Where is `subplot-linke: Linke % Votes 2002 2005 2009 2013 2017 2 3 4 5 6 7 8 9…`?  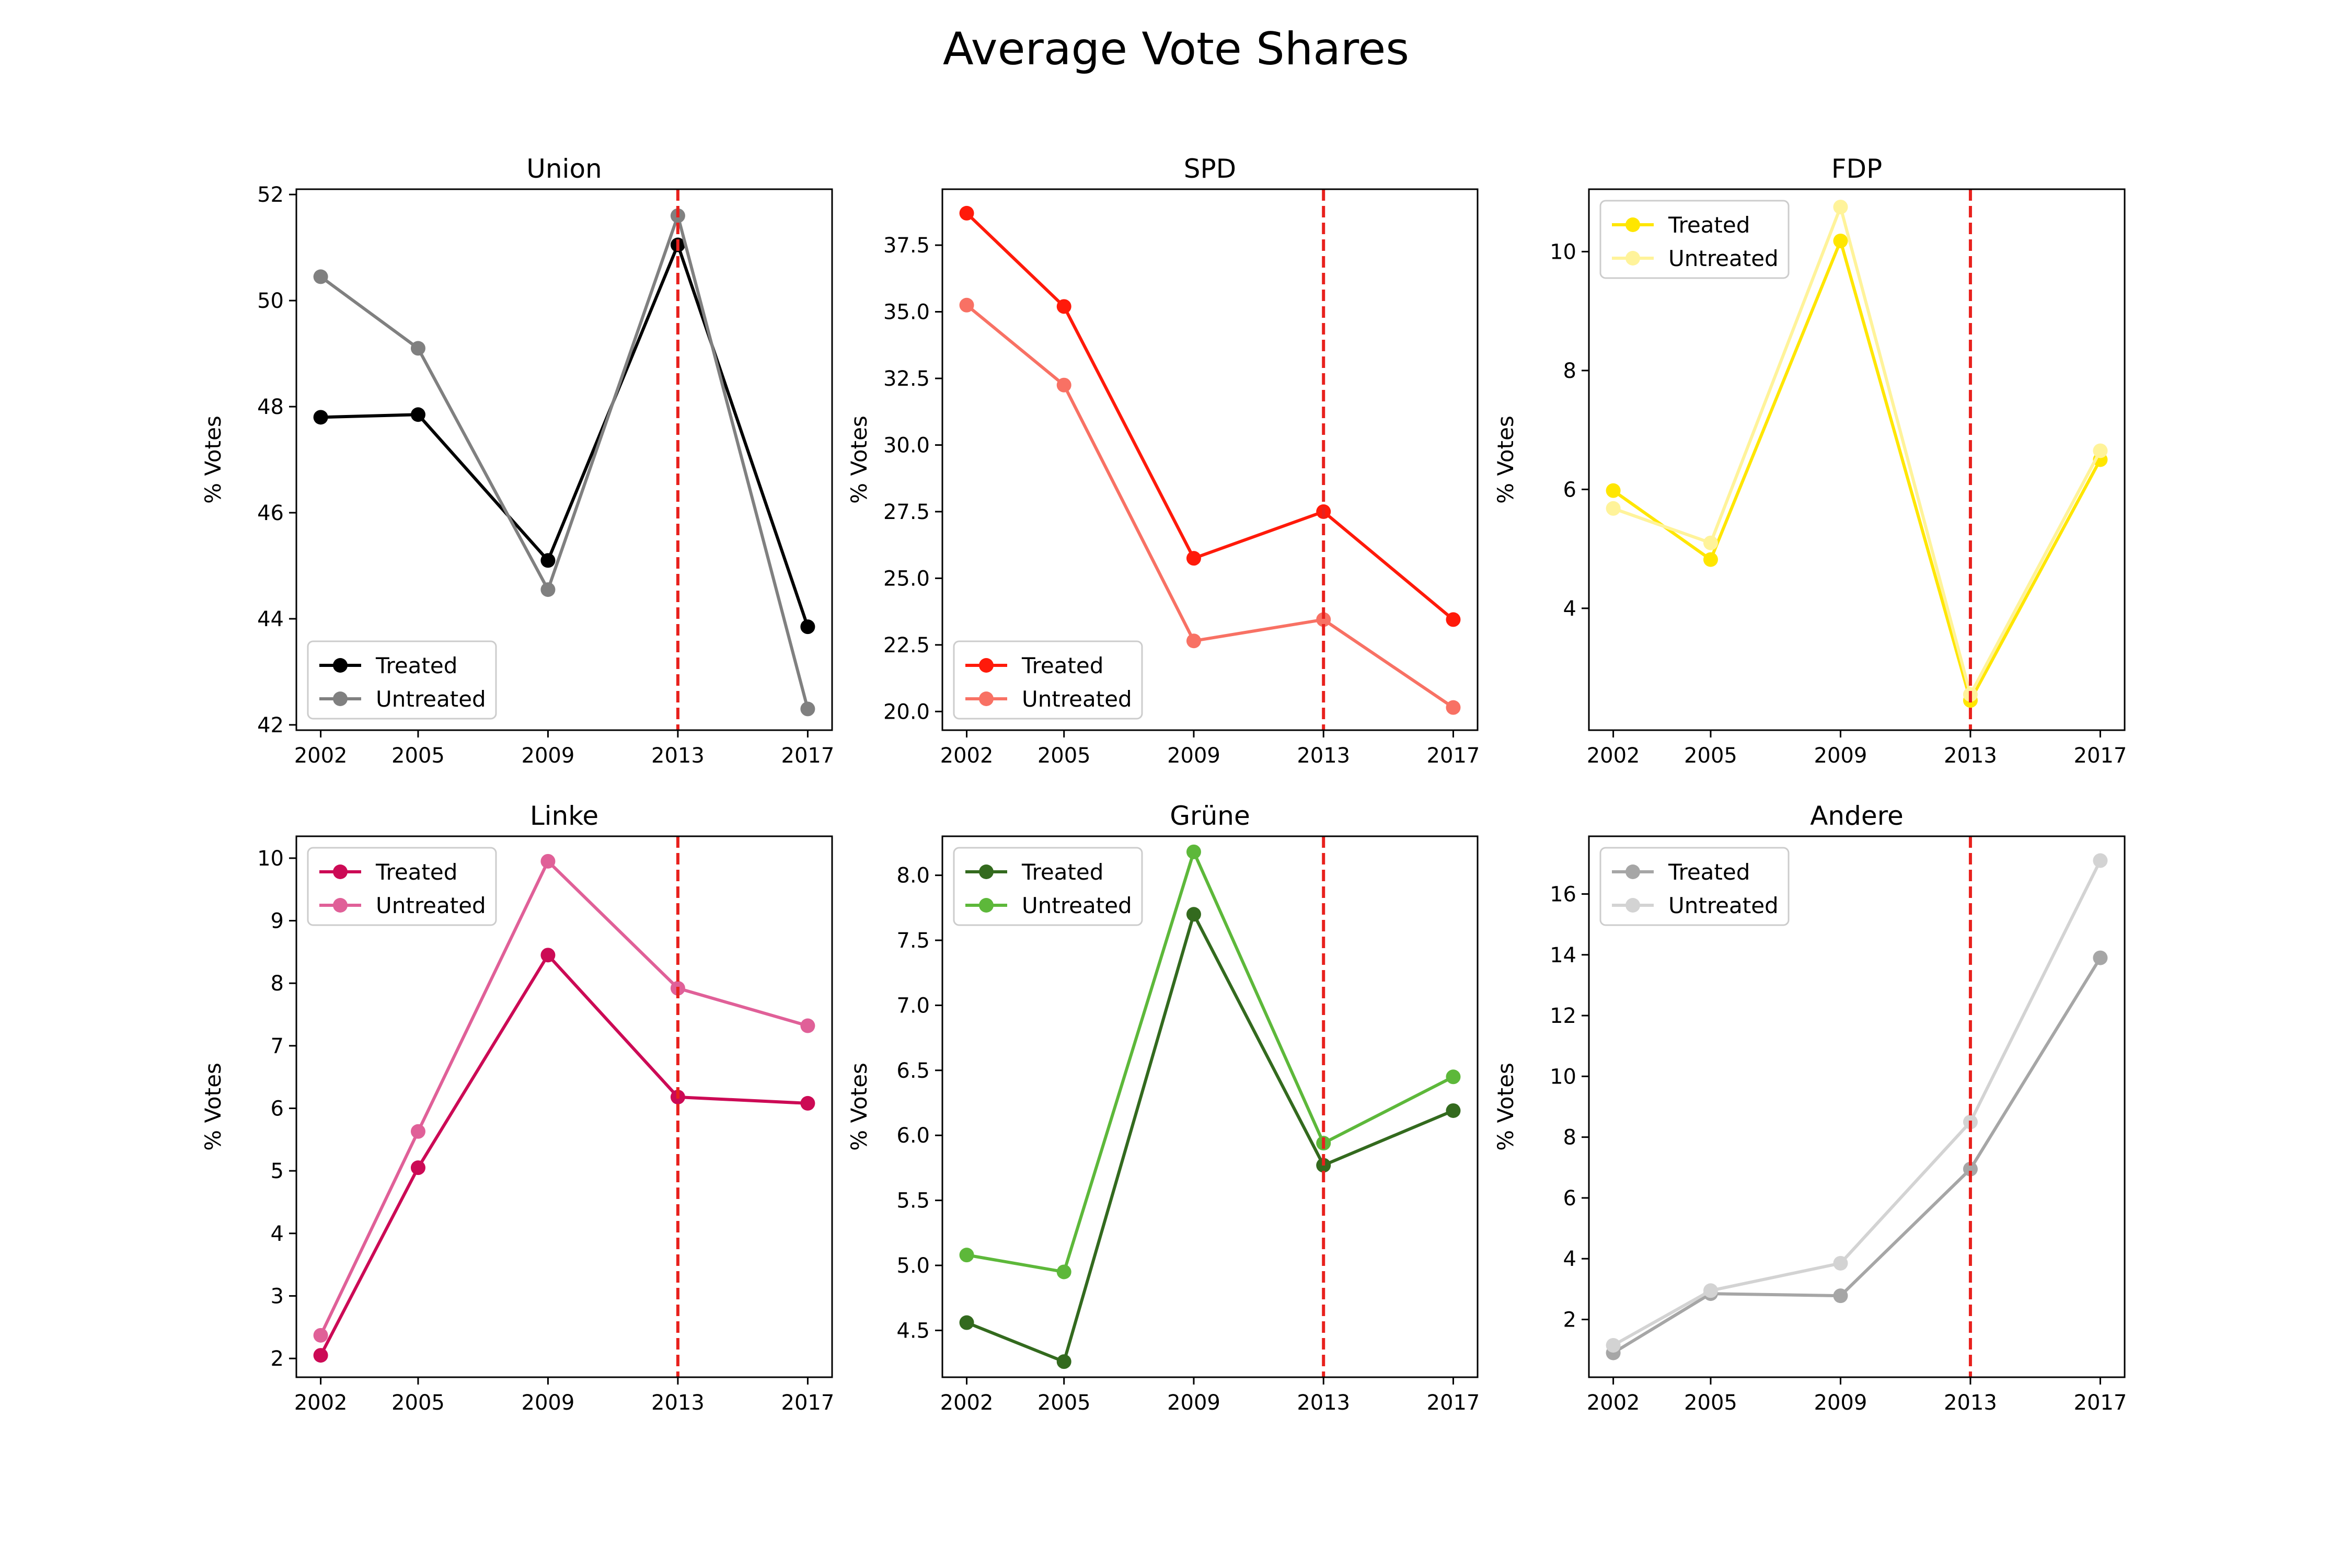
subplot-linke: Linke % Votes 2002 2005 2009 2013 2017 2 3 4 5 6 7 8 9… is located at coordinates (517, 1108).